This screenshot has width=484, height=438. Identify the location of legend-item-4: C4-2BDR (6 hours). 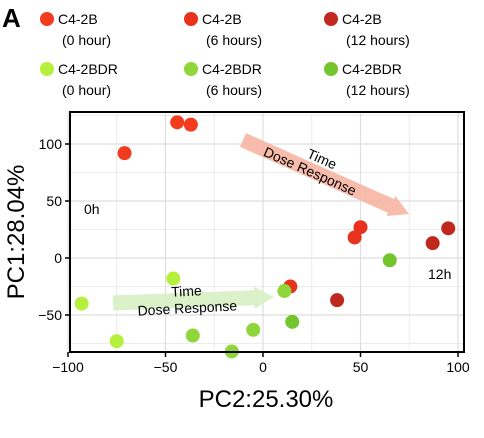
(223, 79).